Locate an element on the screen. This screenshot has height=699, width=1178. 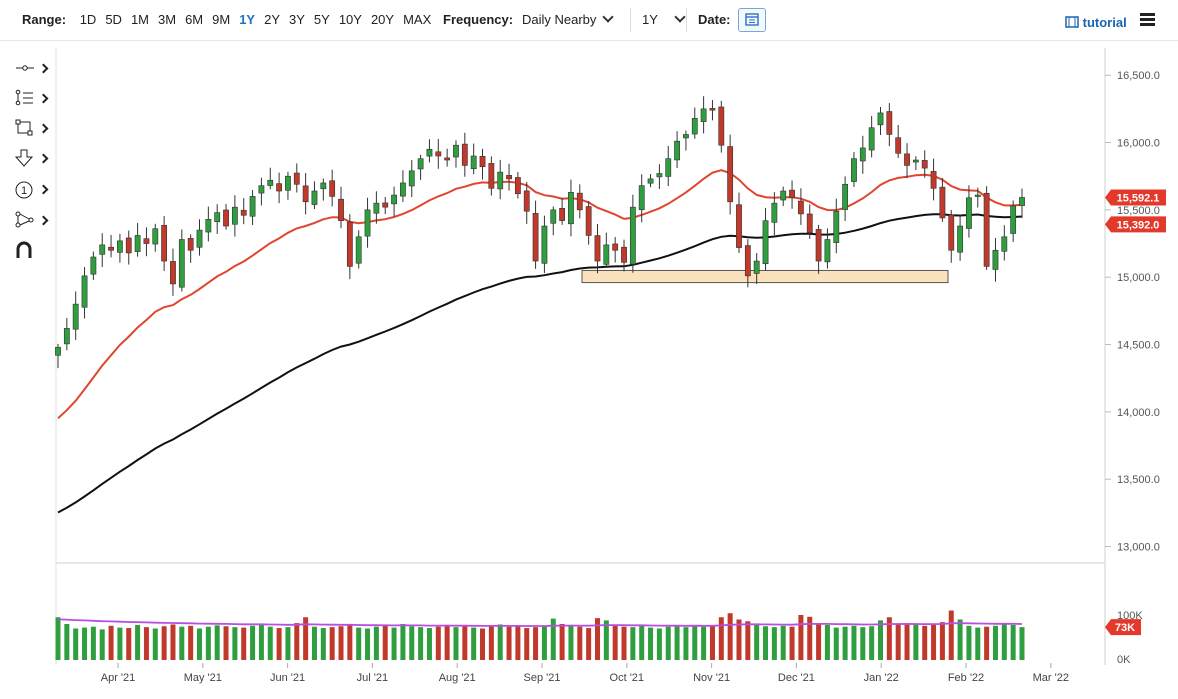
svg-text: 1 is located at coordinates (24, 191).